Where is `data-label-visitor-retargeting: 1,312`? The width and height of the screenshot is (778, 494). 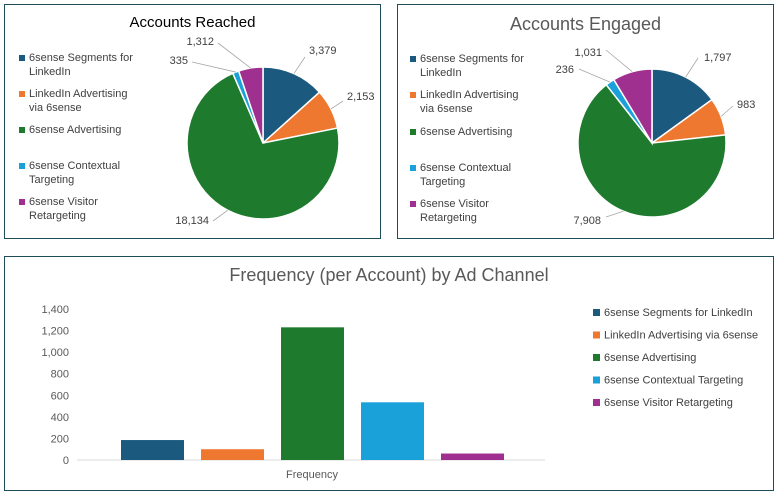
data-label-visitor-retargeting: 1,312 is located at coordinates (200, 42).